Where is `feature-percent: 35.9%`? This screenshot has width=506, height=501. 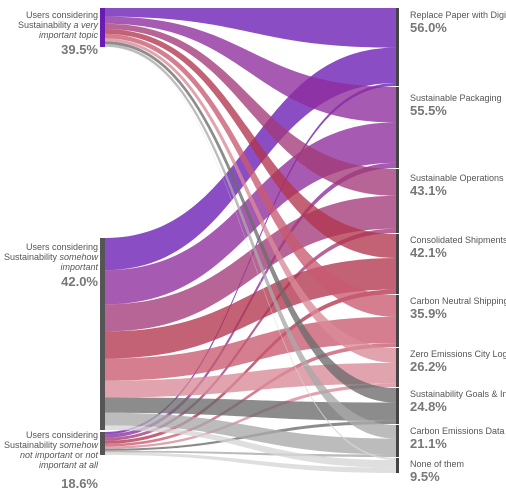 feature-percent: 35.9% is located at coordinates (428, 313).